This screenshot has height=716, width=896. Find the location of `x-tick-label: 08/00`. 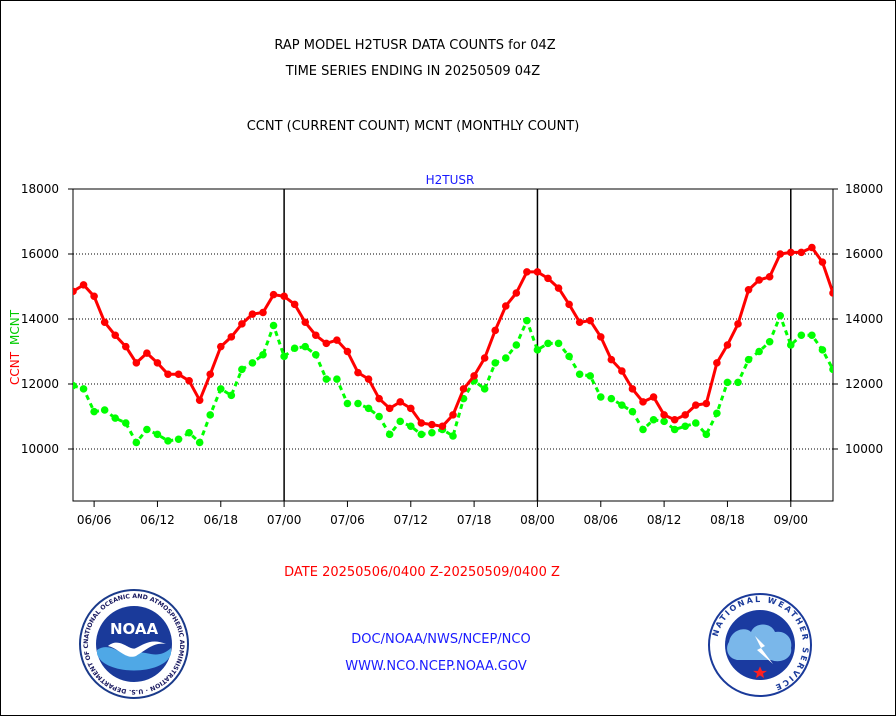

x-tick-label: 08/00 is located at coordinates (537, 520).